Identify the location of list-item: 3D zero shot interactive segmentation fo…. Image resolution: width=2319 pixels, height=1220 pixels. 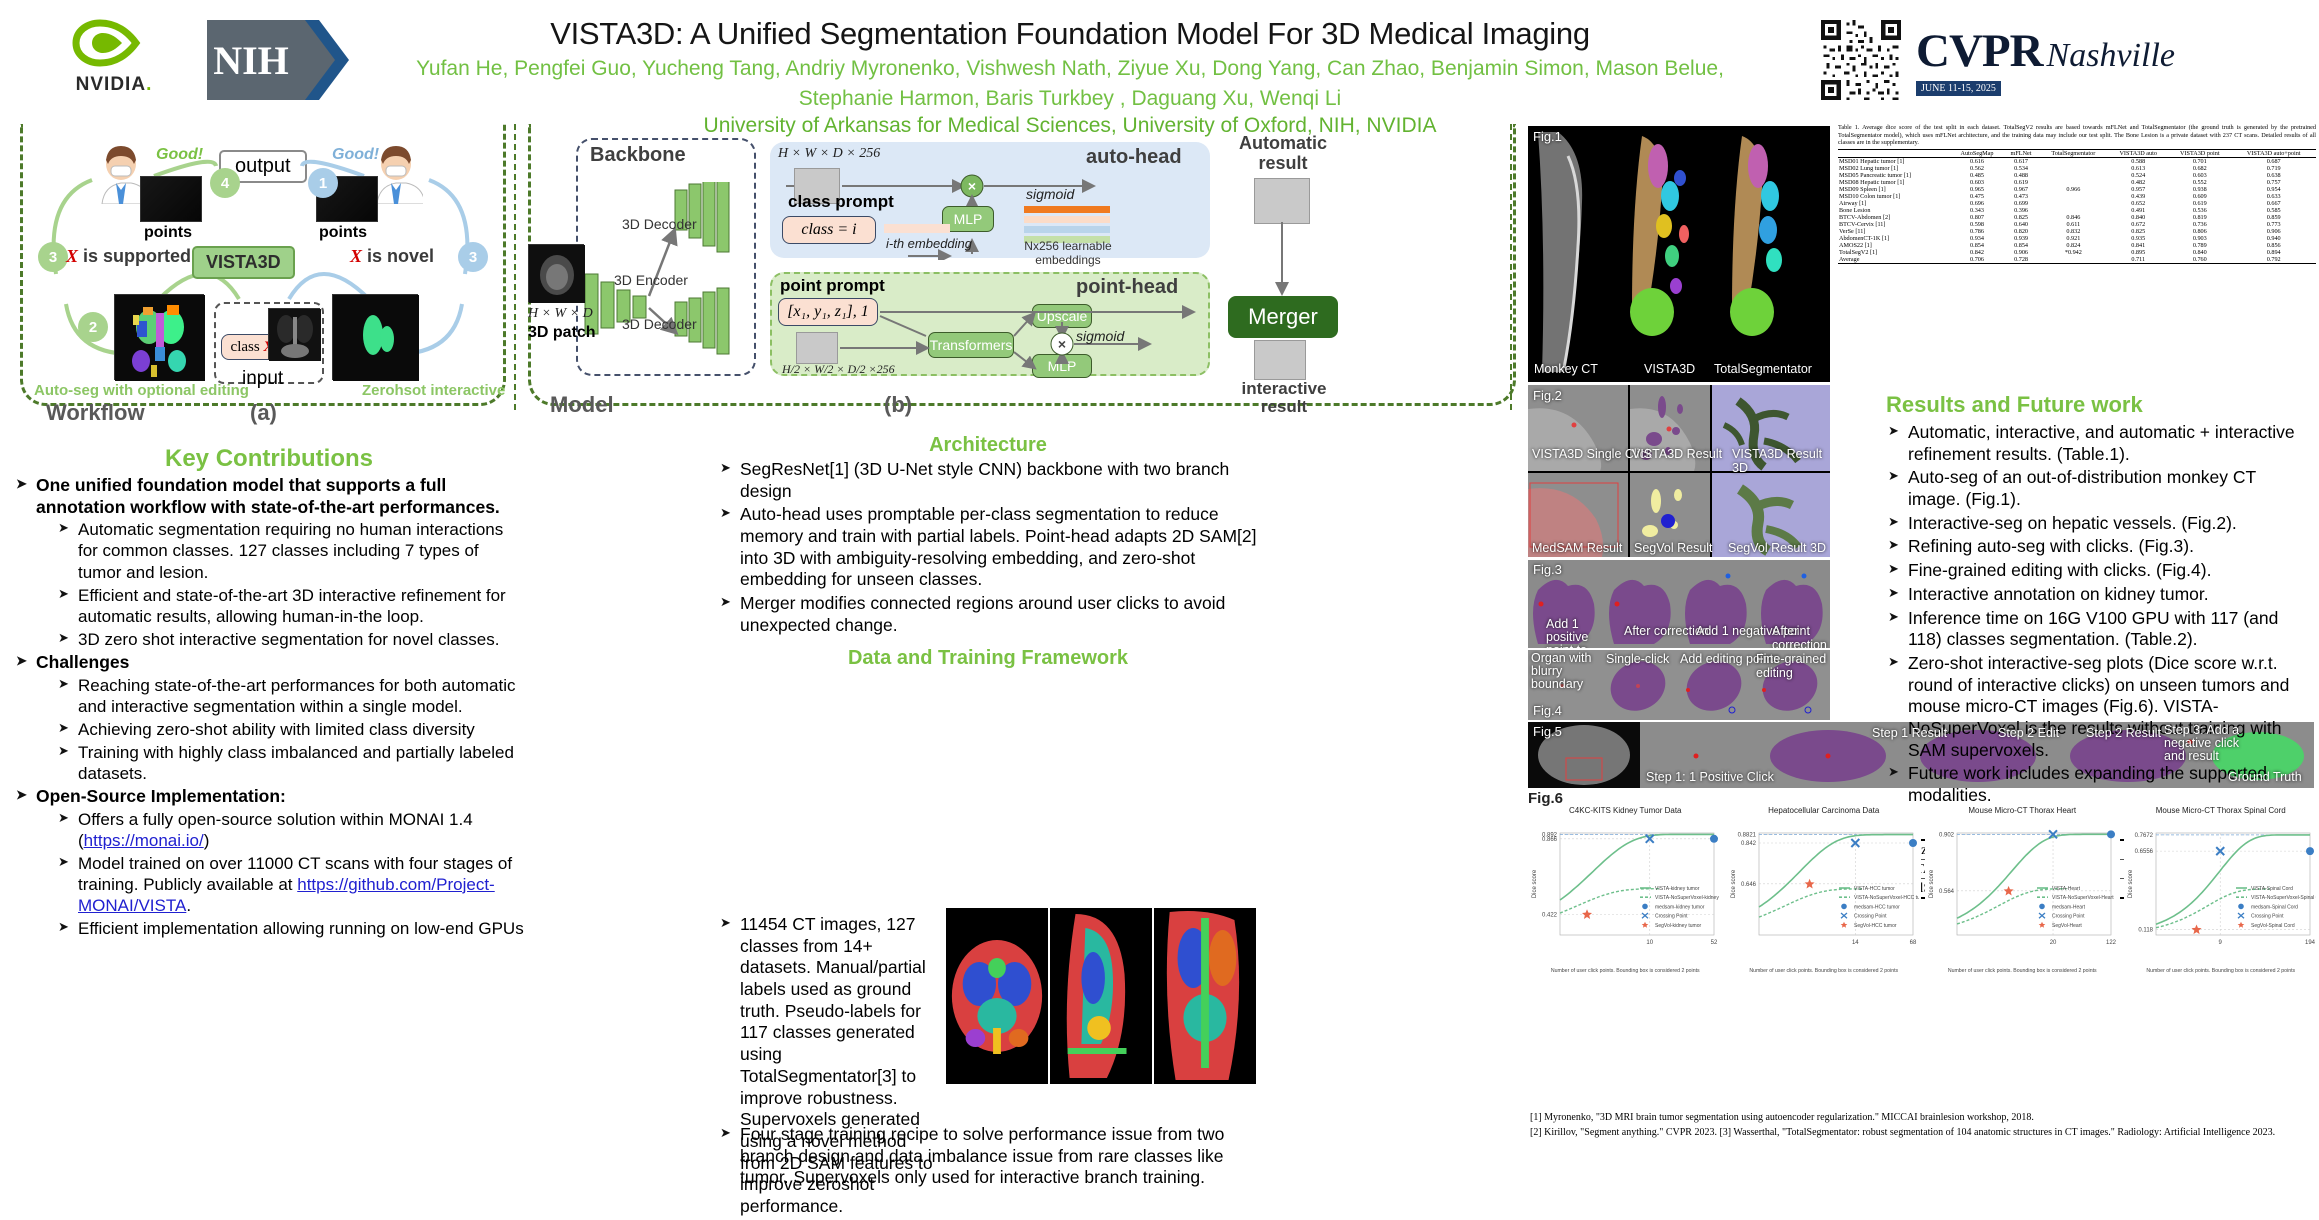
(290, 639).